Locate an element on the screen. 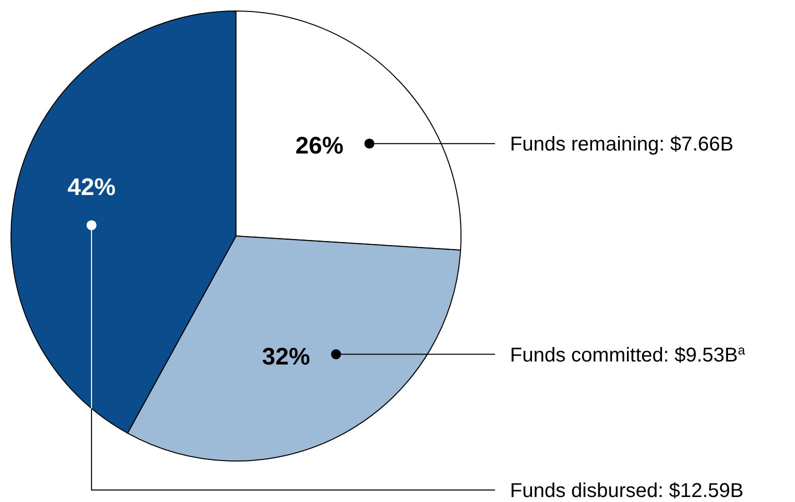  slice-label: Funds remaining: $7.66B is located at coordinates (622, 145).